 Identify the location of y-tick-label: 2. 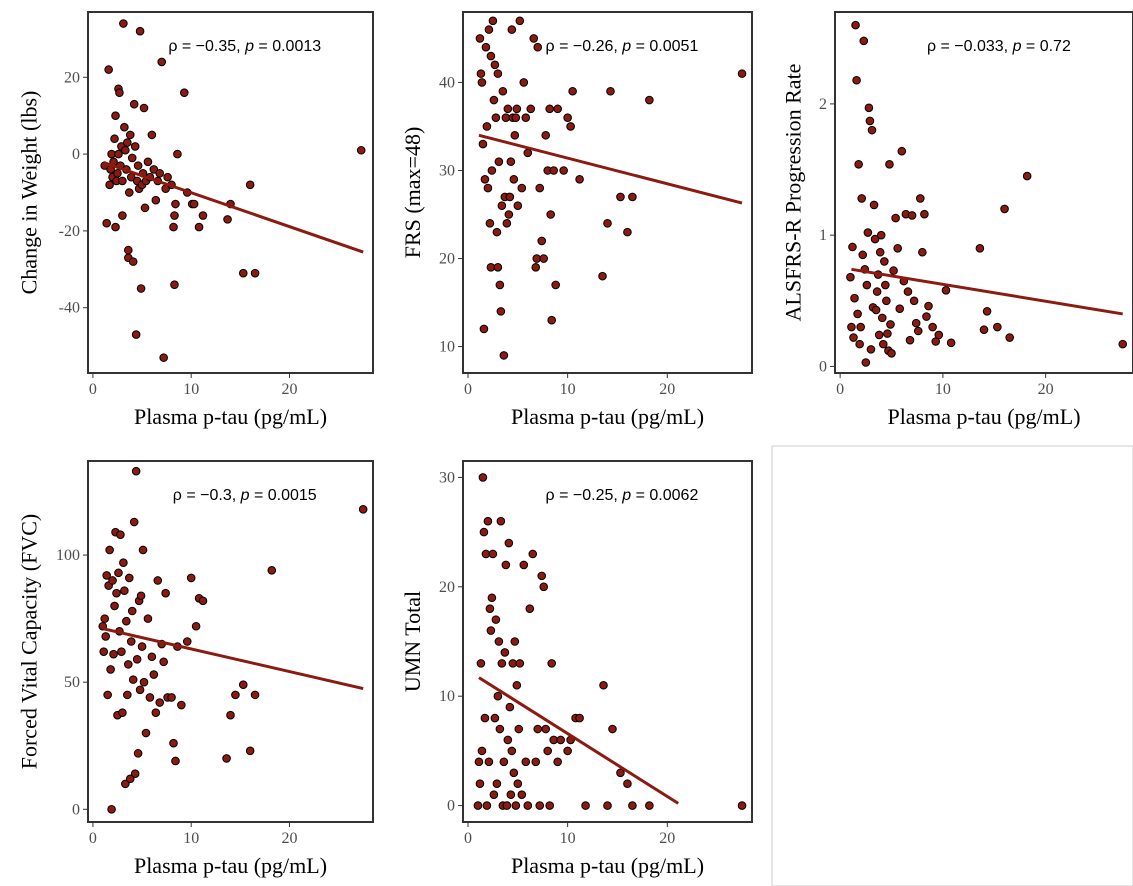
(823, 104).